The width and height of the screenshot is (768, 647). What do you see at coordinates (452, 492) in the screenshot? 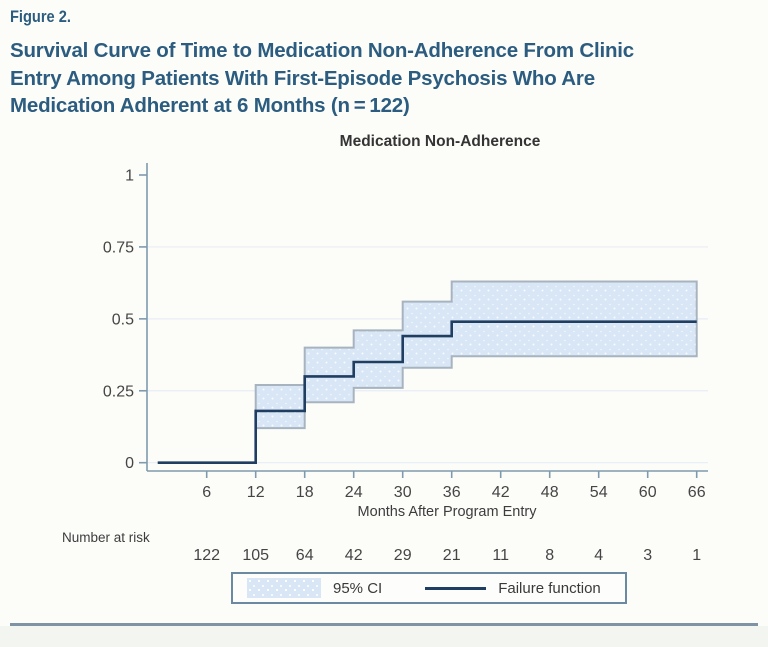
I see `x-tick-label: 36` at bounding box center [452, 492].